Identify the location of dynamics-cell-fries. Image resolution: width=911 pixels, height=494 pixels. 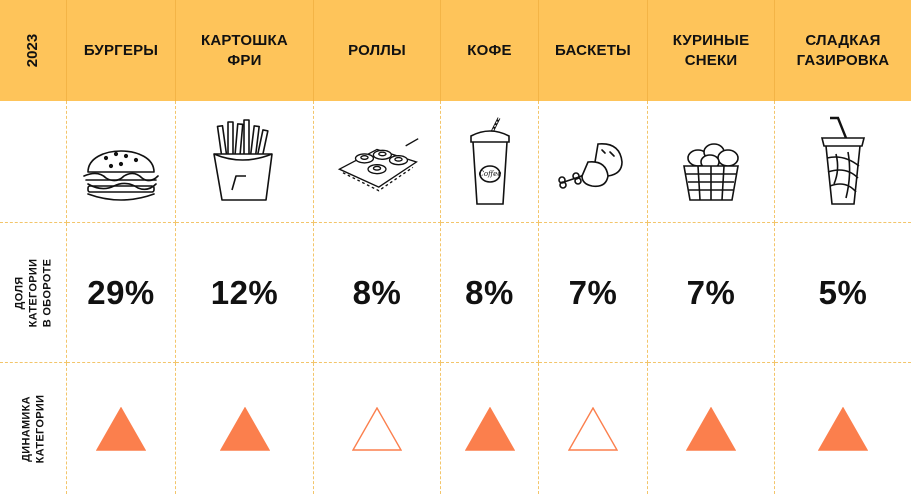
(245, 428).